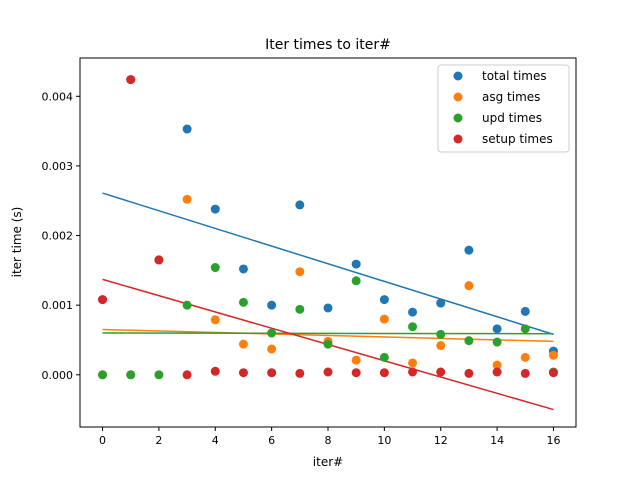  I want to click on legend-box, so click(503, 108).